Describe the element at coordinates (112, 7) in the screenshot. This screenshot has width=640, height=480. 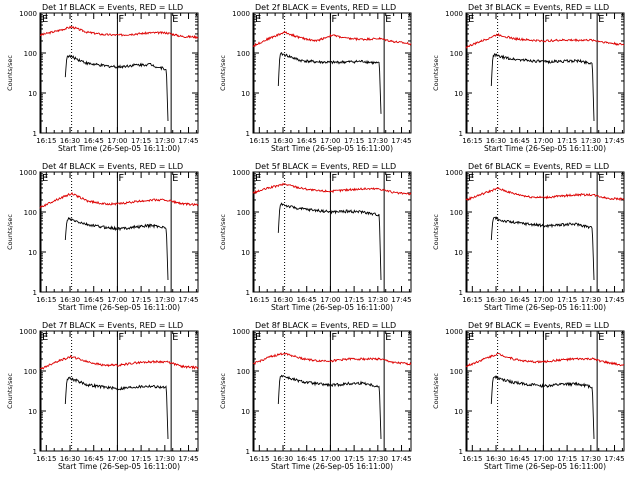
I see `plot-title: Det 1f BLACK = Events, RED = LLD` at that location.